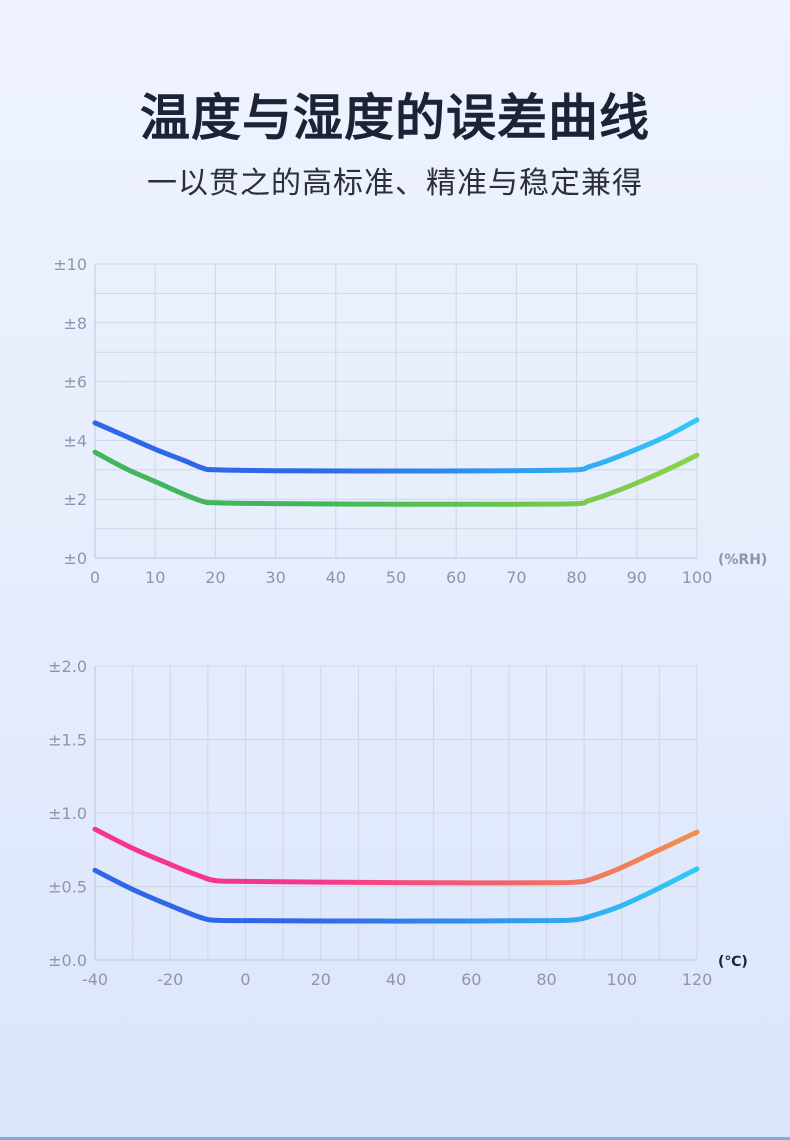 This screenshot has width=790, height=1140. Describe the element at coordinates (697, 979) in the screenshot. I see `x-tick-label: 120` at that location.